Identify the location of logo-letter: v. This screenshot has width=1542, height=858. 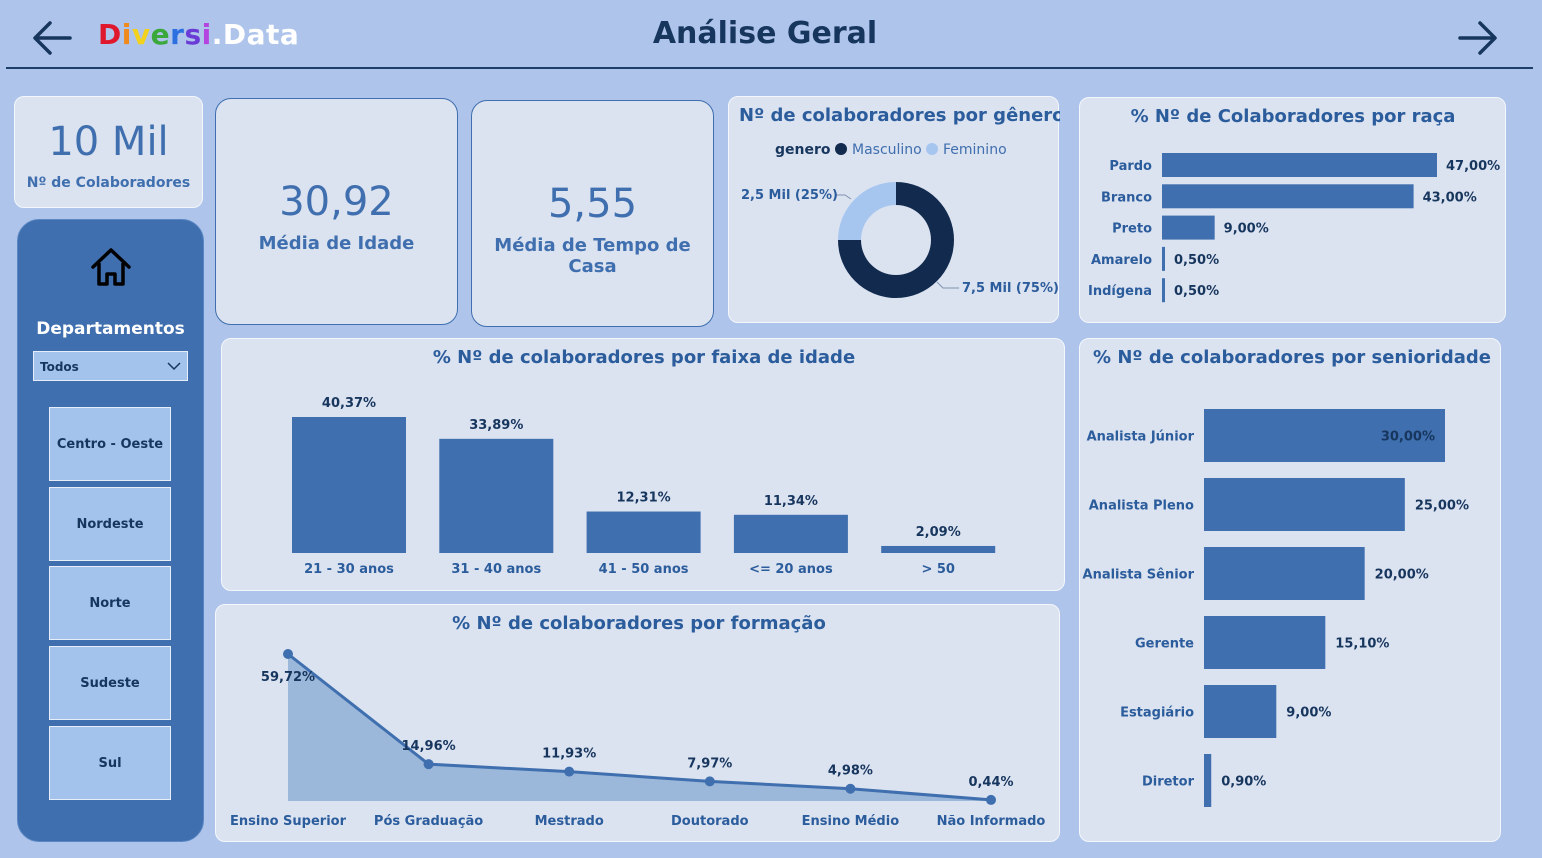
(141, 34).